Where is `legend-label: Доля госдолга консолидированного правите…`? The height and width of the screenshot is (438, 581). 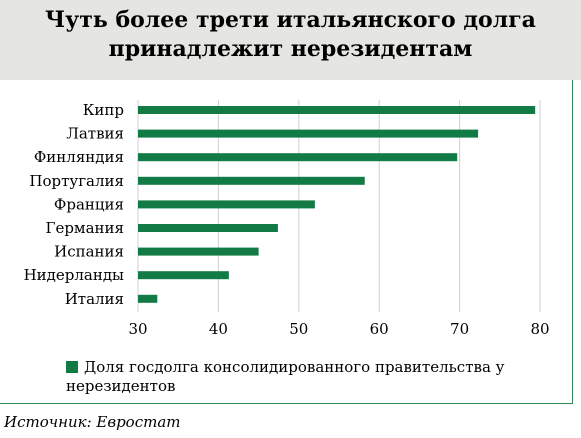
legend-label: Доля госдолга консолидированного правите… is located at coordinates (285, 376).